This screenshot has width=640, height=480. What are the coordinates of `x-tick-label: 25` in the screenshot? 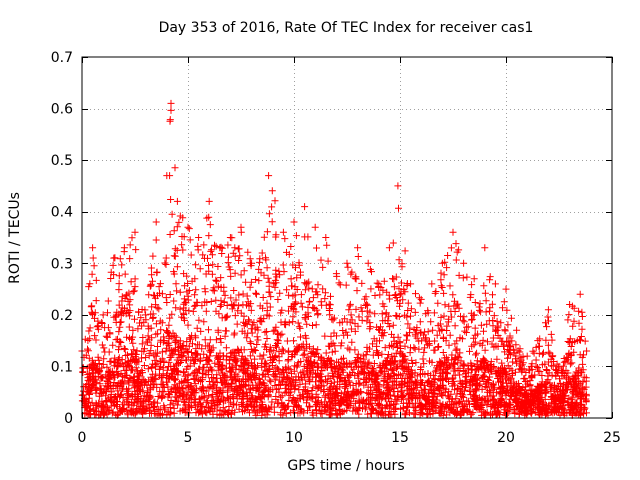 It's located at (612, 438).